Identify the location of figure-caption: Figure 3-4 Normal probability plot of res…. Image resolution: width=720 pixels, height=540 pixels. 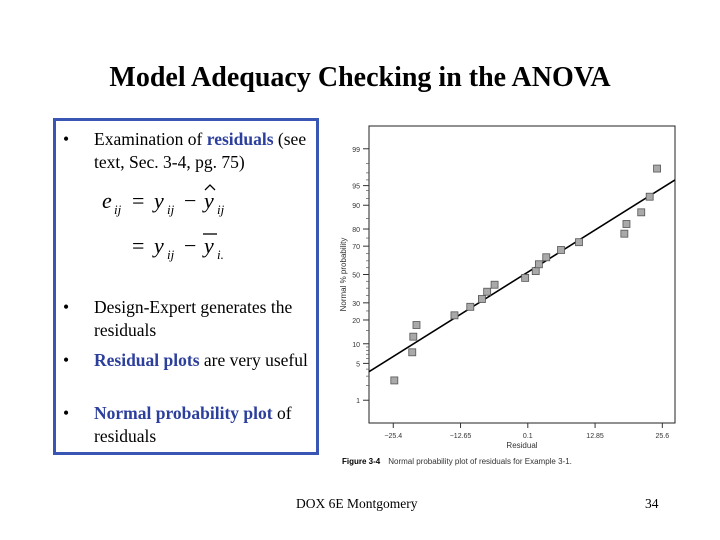
(457, 461).